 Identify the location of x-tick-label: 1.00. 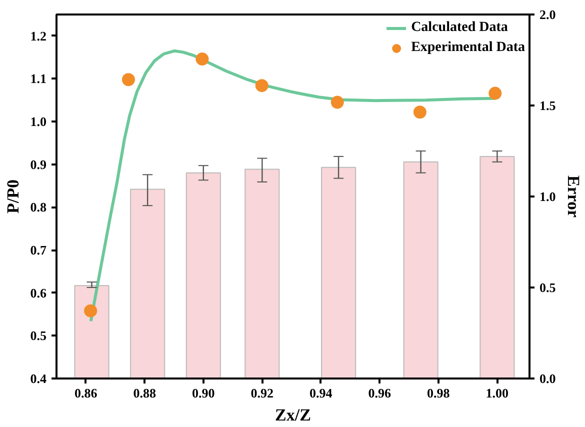
(497, 393).